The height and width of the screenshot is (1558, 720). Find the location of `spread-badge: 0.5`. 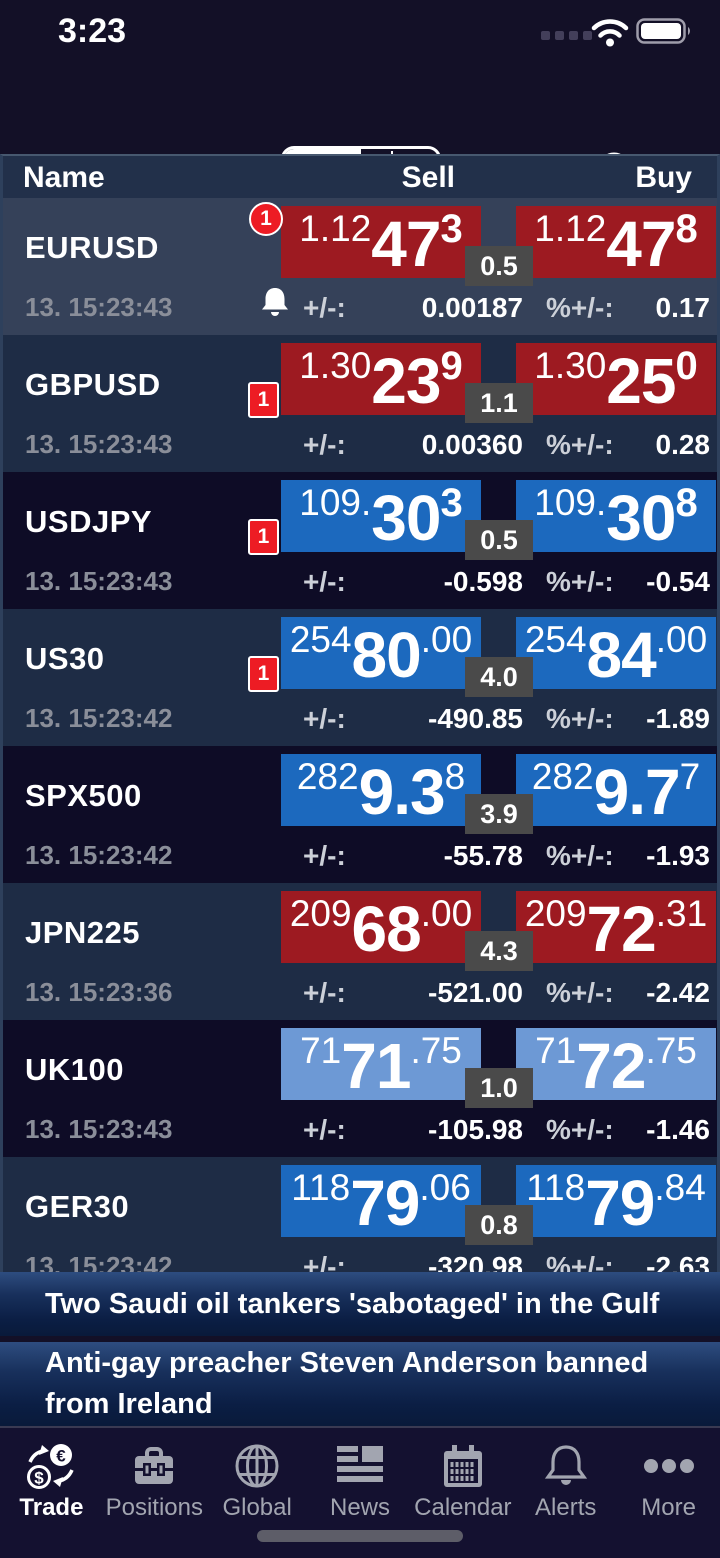

spread-badge: 0.5 is located at coordinates (499, 266).